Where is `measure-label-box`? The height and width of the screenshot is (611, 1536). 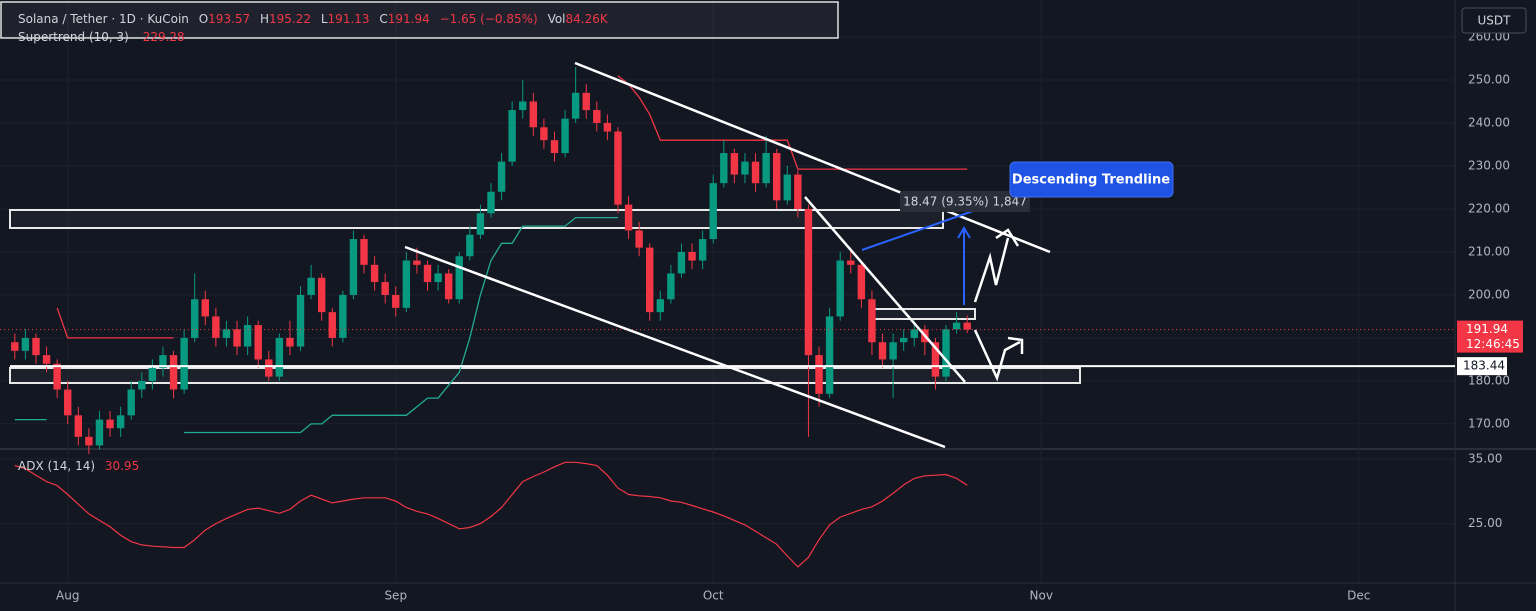 measure-label-box is located at coordinates (965, 201).